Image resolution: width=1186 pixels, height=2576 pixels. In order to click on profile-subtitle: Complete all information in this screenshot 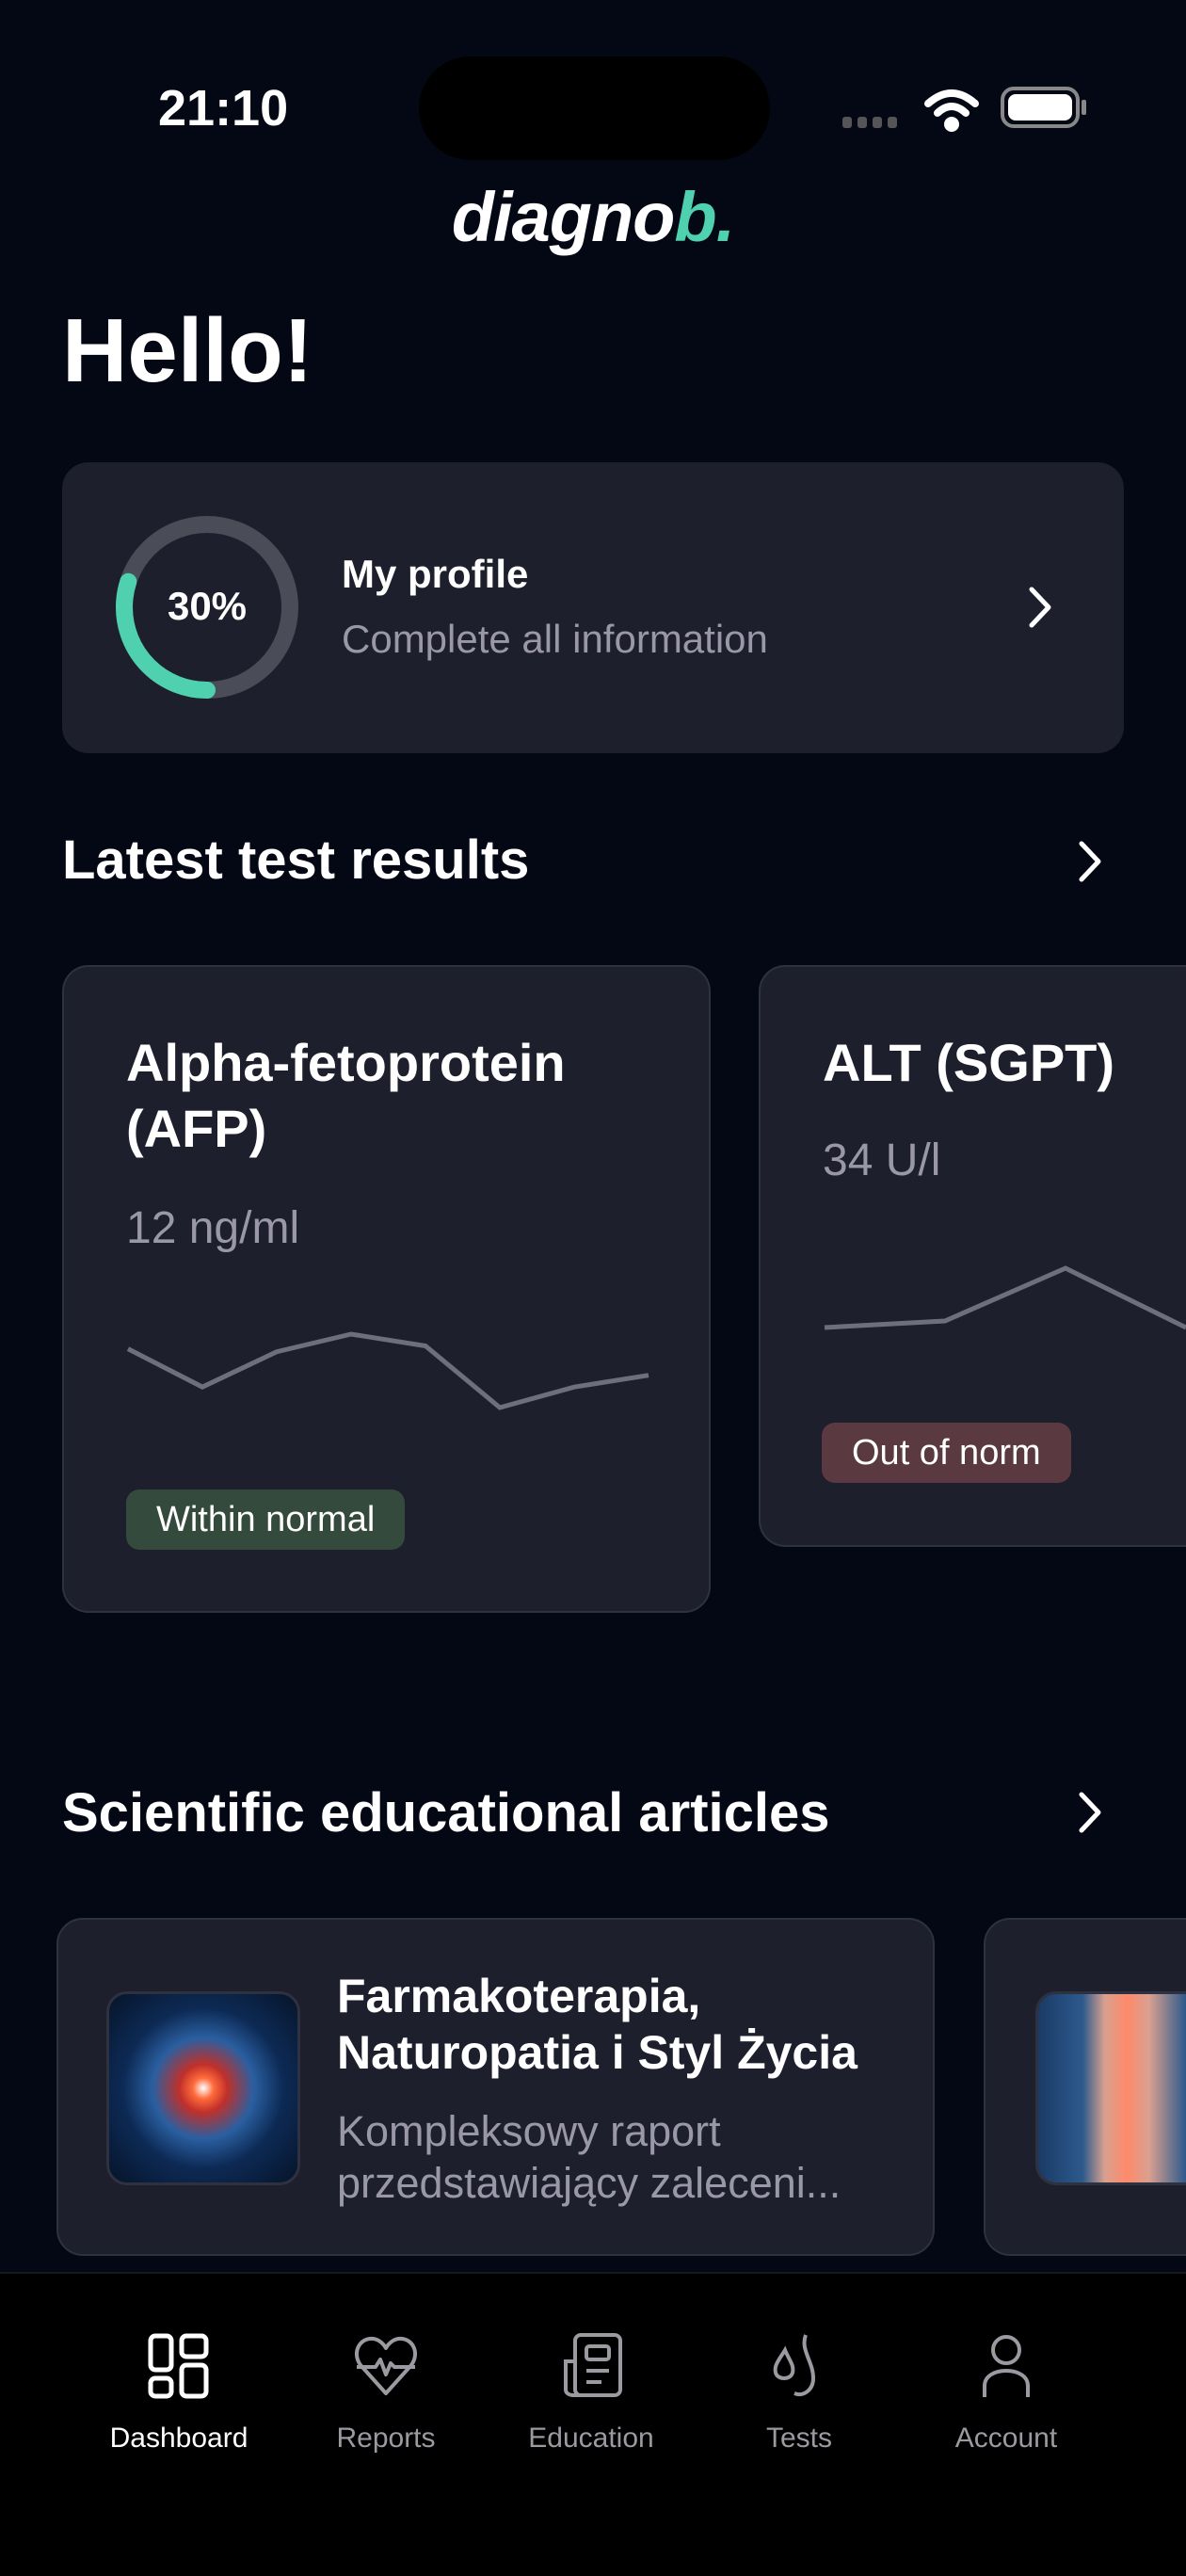, I will do `click(555, 639)`.